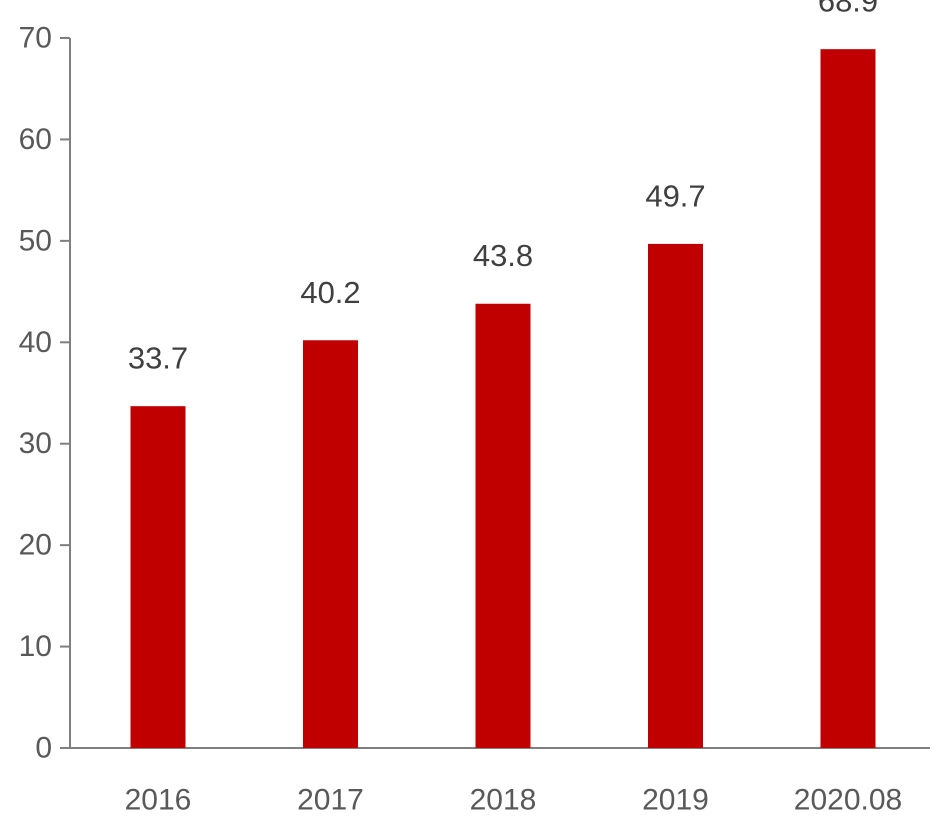  Describe the element at coordinates (675, 800) in the screenshot. I see `x-tick-label: 2019` at that location.